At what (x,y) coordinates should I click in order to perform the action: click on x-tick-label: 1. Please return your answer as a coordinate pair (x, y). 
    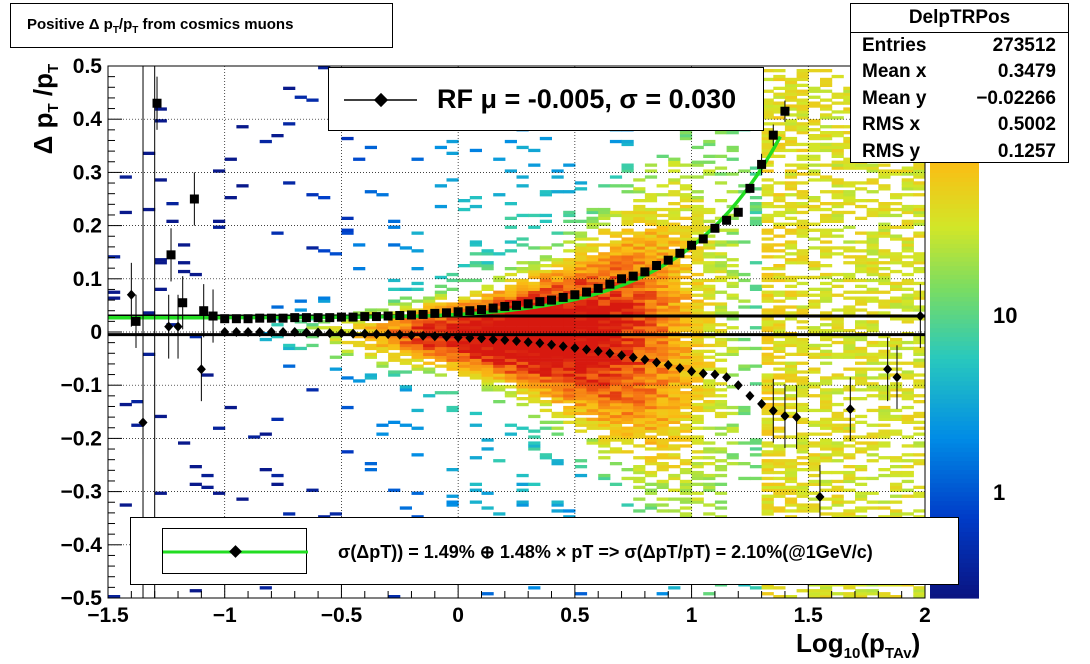
    Looking at the image, I should click on (692, 615).